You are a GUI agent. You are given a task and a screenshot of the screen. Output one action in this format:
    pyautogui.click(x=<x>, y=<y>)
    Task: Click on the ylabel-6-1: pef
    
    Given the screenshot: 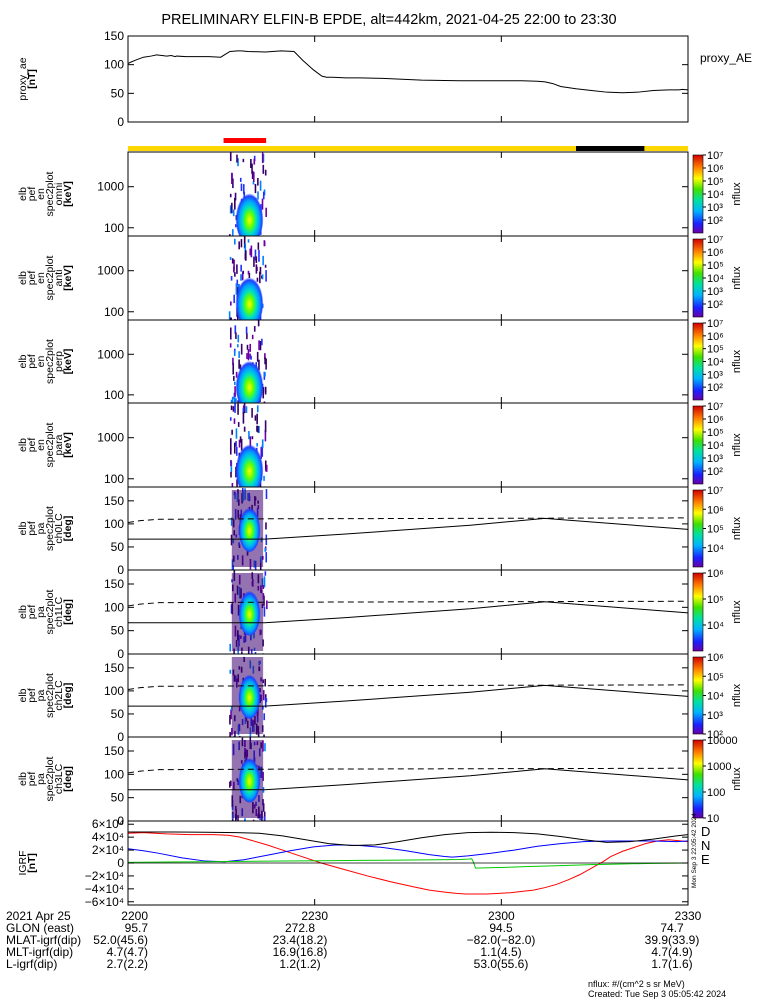 What is the action you would take?
    pyautogui.click(x=32, y=612)
    